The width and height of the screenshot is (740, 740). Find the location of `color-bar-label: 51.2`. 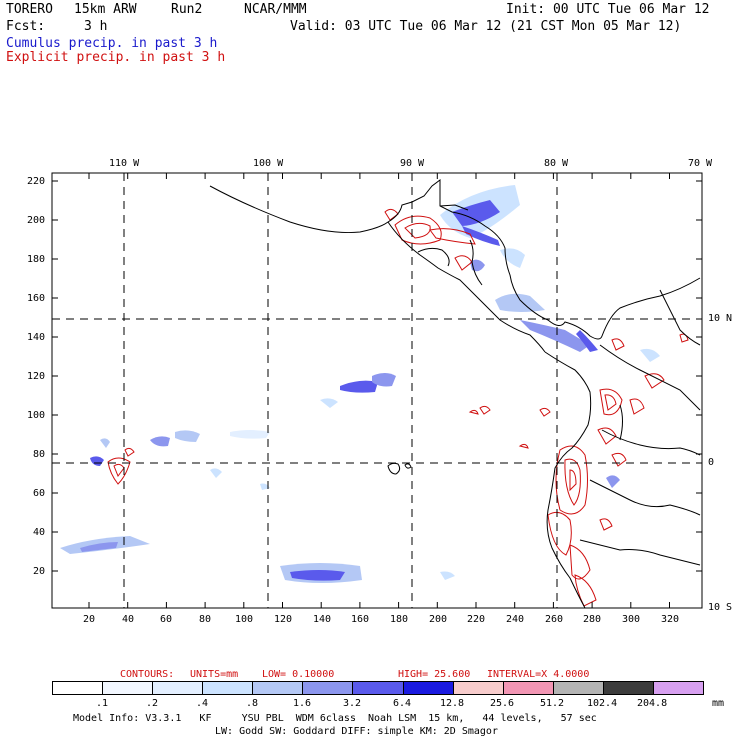

color-bar-label: 51.2 is located at coordinates (552, 703).